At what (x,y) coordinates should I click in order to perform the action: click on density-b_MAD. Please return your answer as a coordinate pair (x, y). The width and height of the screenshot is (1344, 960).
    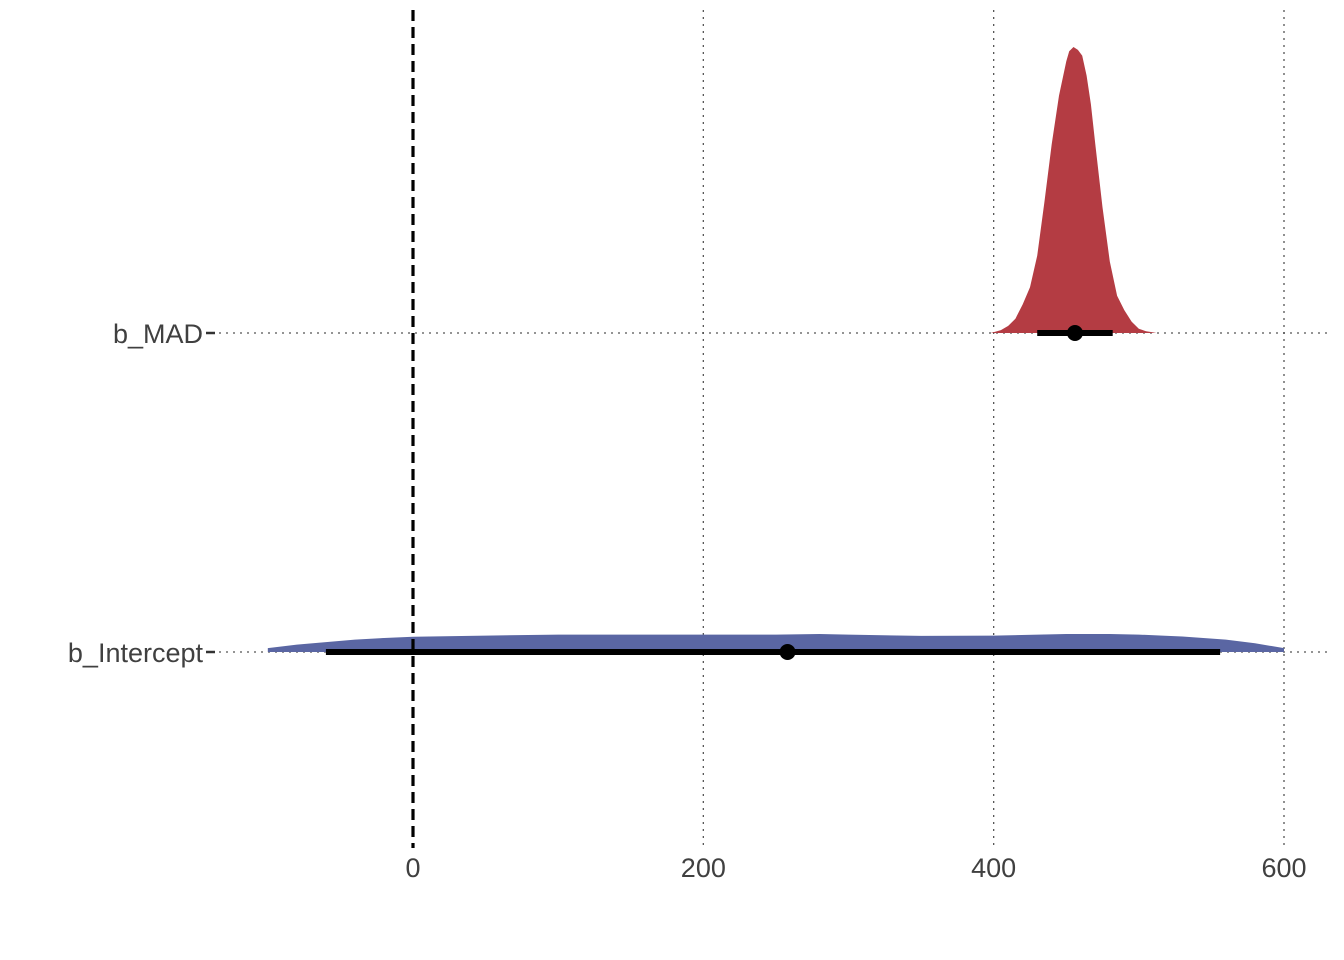
    Looking at the image, I should click on (1073, 190).